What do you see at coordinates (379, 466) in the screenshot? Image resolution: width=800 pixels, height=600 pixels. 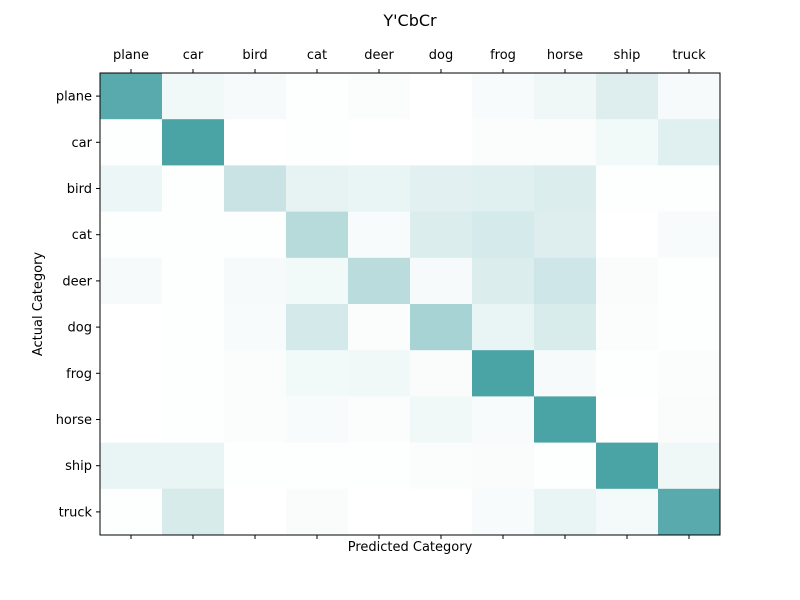 I see `heatmap-cell-ship-deer` at bounding box center [379, 466].